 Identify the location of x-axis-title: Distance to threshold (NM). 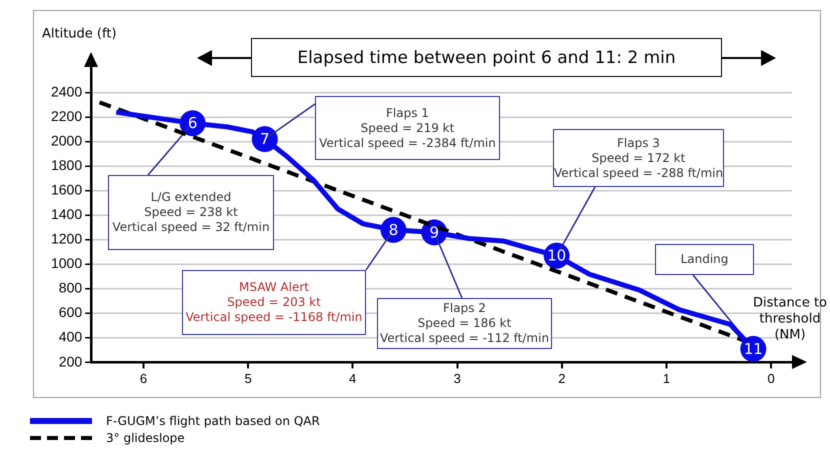
(790, 318).